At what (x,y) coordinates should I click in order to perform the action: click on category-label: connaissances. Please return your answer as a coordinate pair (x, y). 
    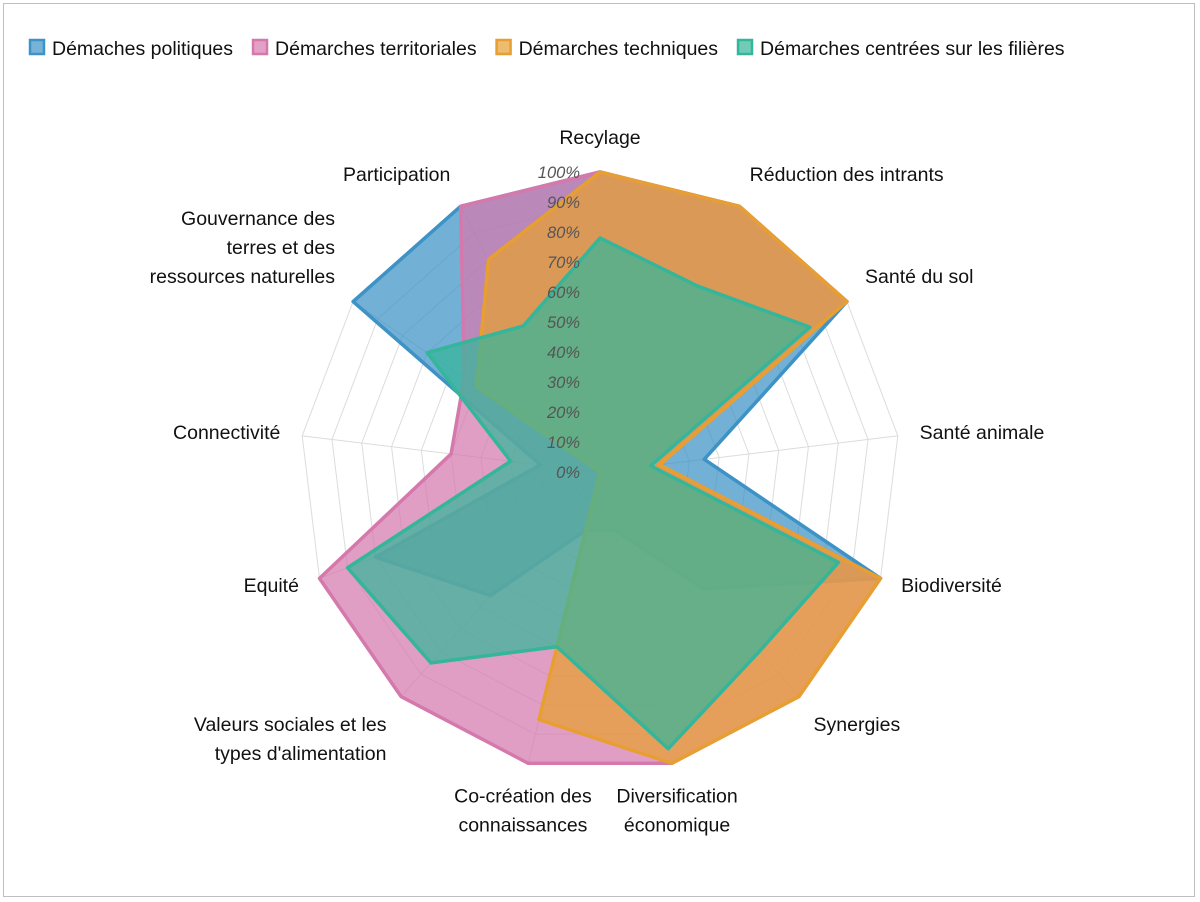
    Looking at the image, I should click on (522, 826).